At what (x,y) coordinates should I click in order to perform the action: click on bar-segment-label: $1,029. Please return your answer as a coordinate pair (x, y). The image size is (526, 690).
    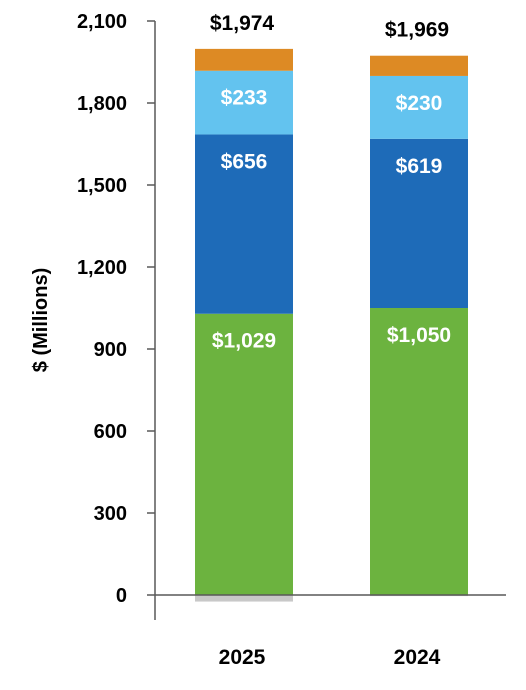
    Looking at the image, I should click on (244, 341).